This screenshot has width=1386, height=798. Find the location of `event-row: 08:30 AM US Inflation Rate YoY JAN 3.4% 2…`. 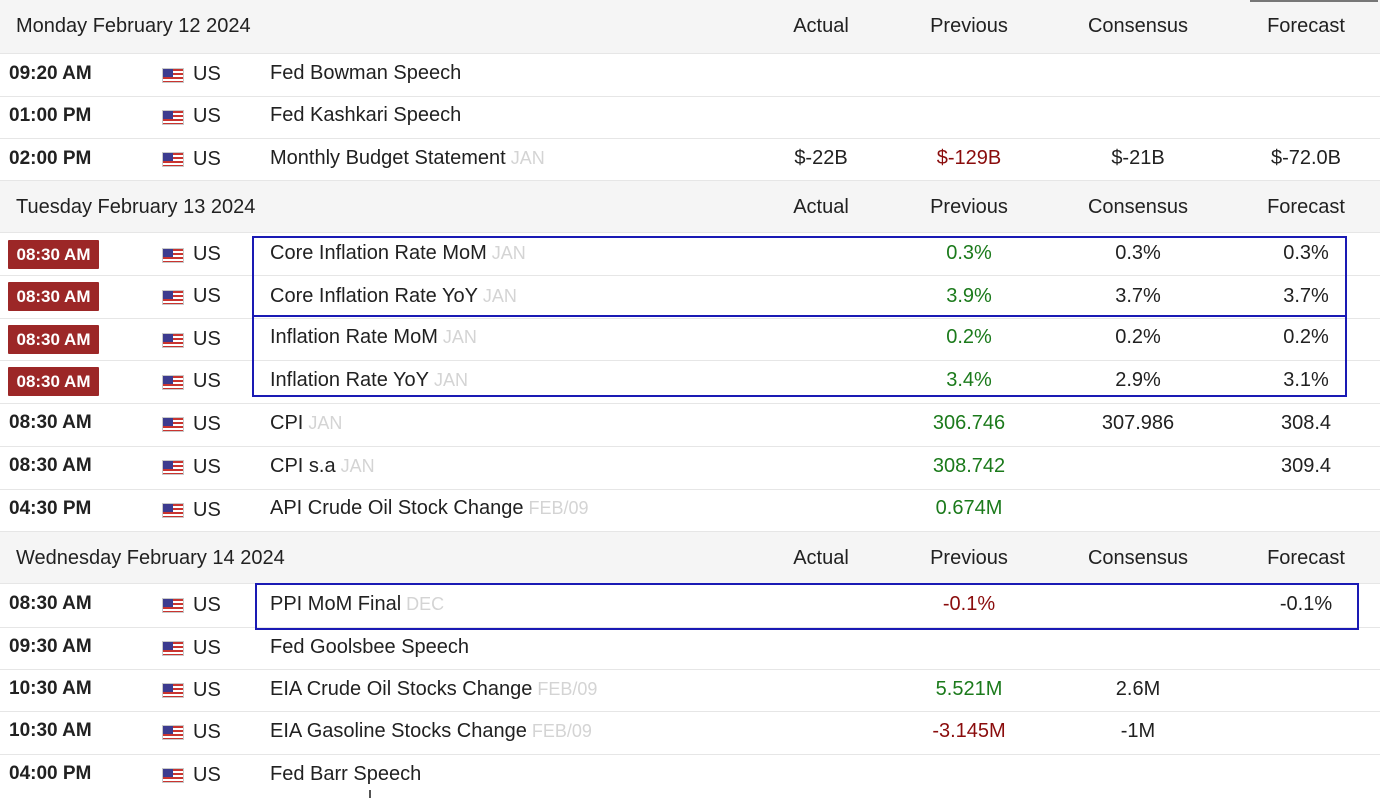

event-row: 08:30 AM US Inflation Rate YoY JAN 3.4% 2… is located at coordinates (690, 382).